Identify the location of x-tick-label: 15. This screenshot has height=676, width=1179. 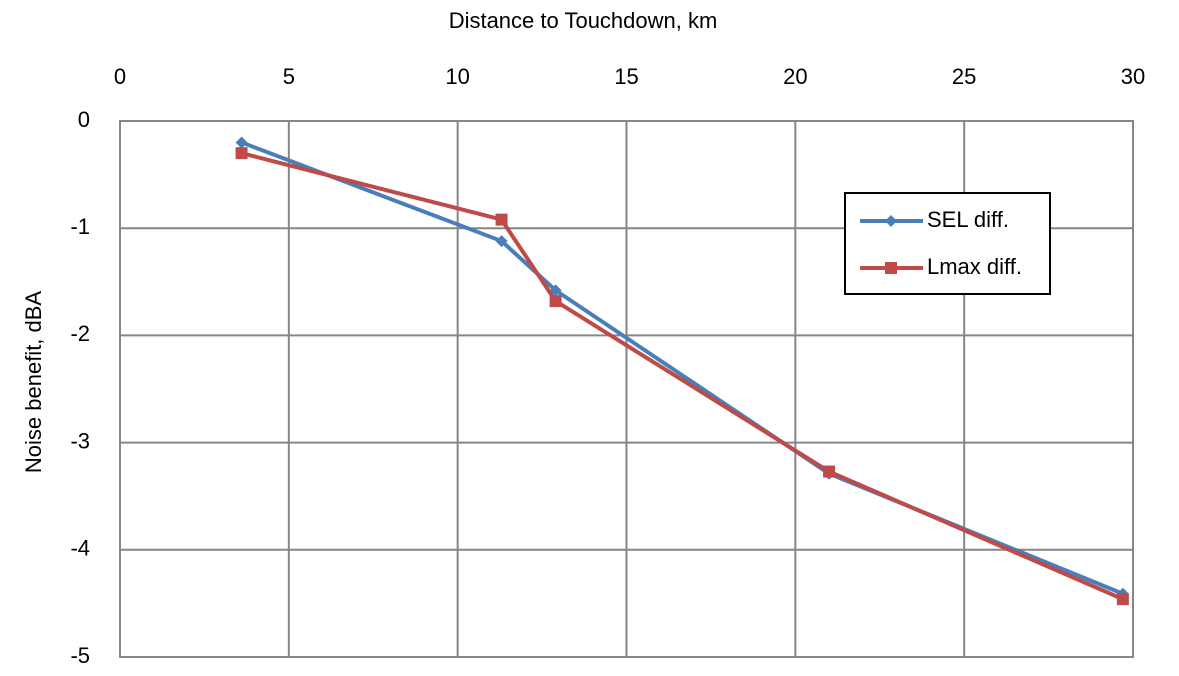
(626, 76).